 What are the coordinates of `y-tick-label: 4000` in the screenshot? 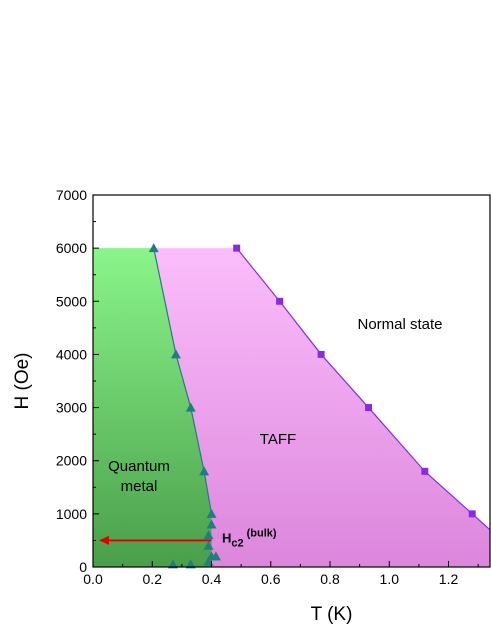 It's located at (71, 354).